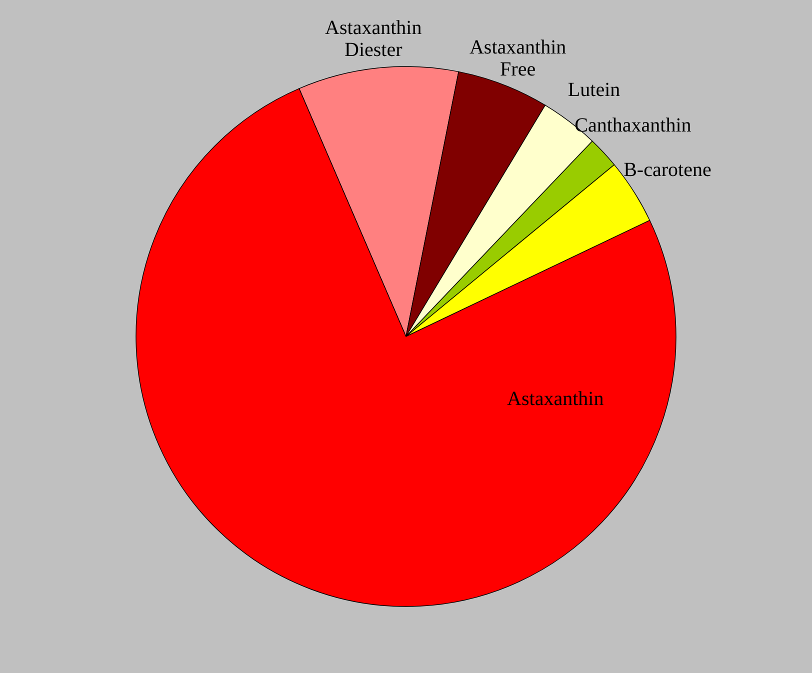 This screenshot has height=673, width=812. What do you see at coordinates (633, 125) in the screenshot?
I see `slice-label: Canthaxanthin` at bounding box center [633, 125].